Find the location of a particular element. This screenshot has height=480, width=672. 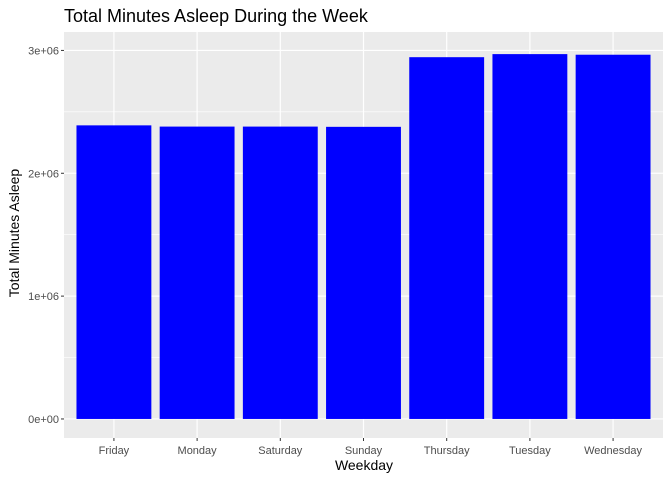

x-tick-label: Monday is located at coordinates (198, 451).